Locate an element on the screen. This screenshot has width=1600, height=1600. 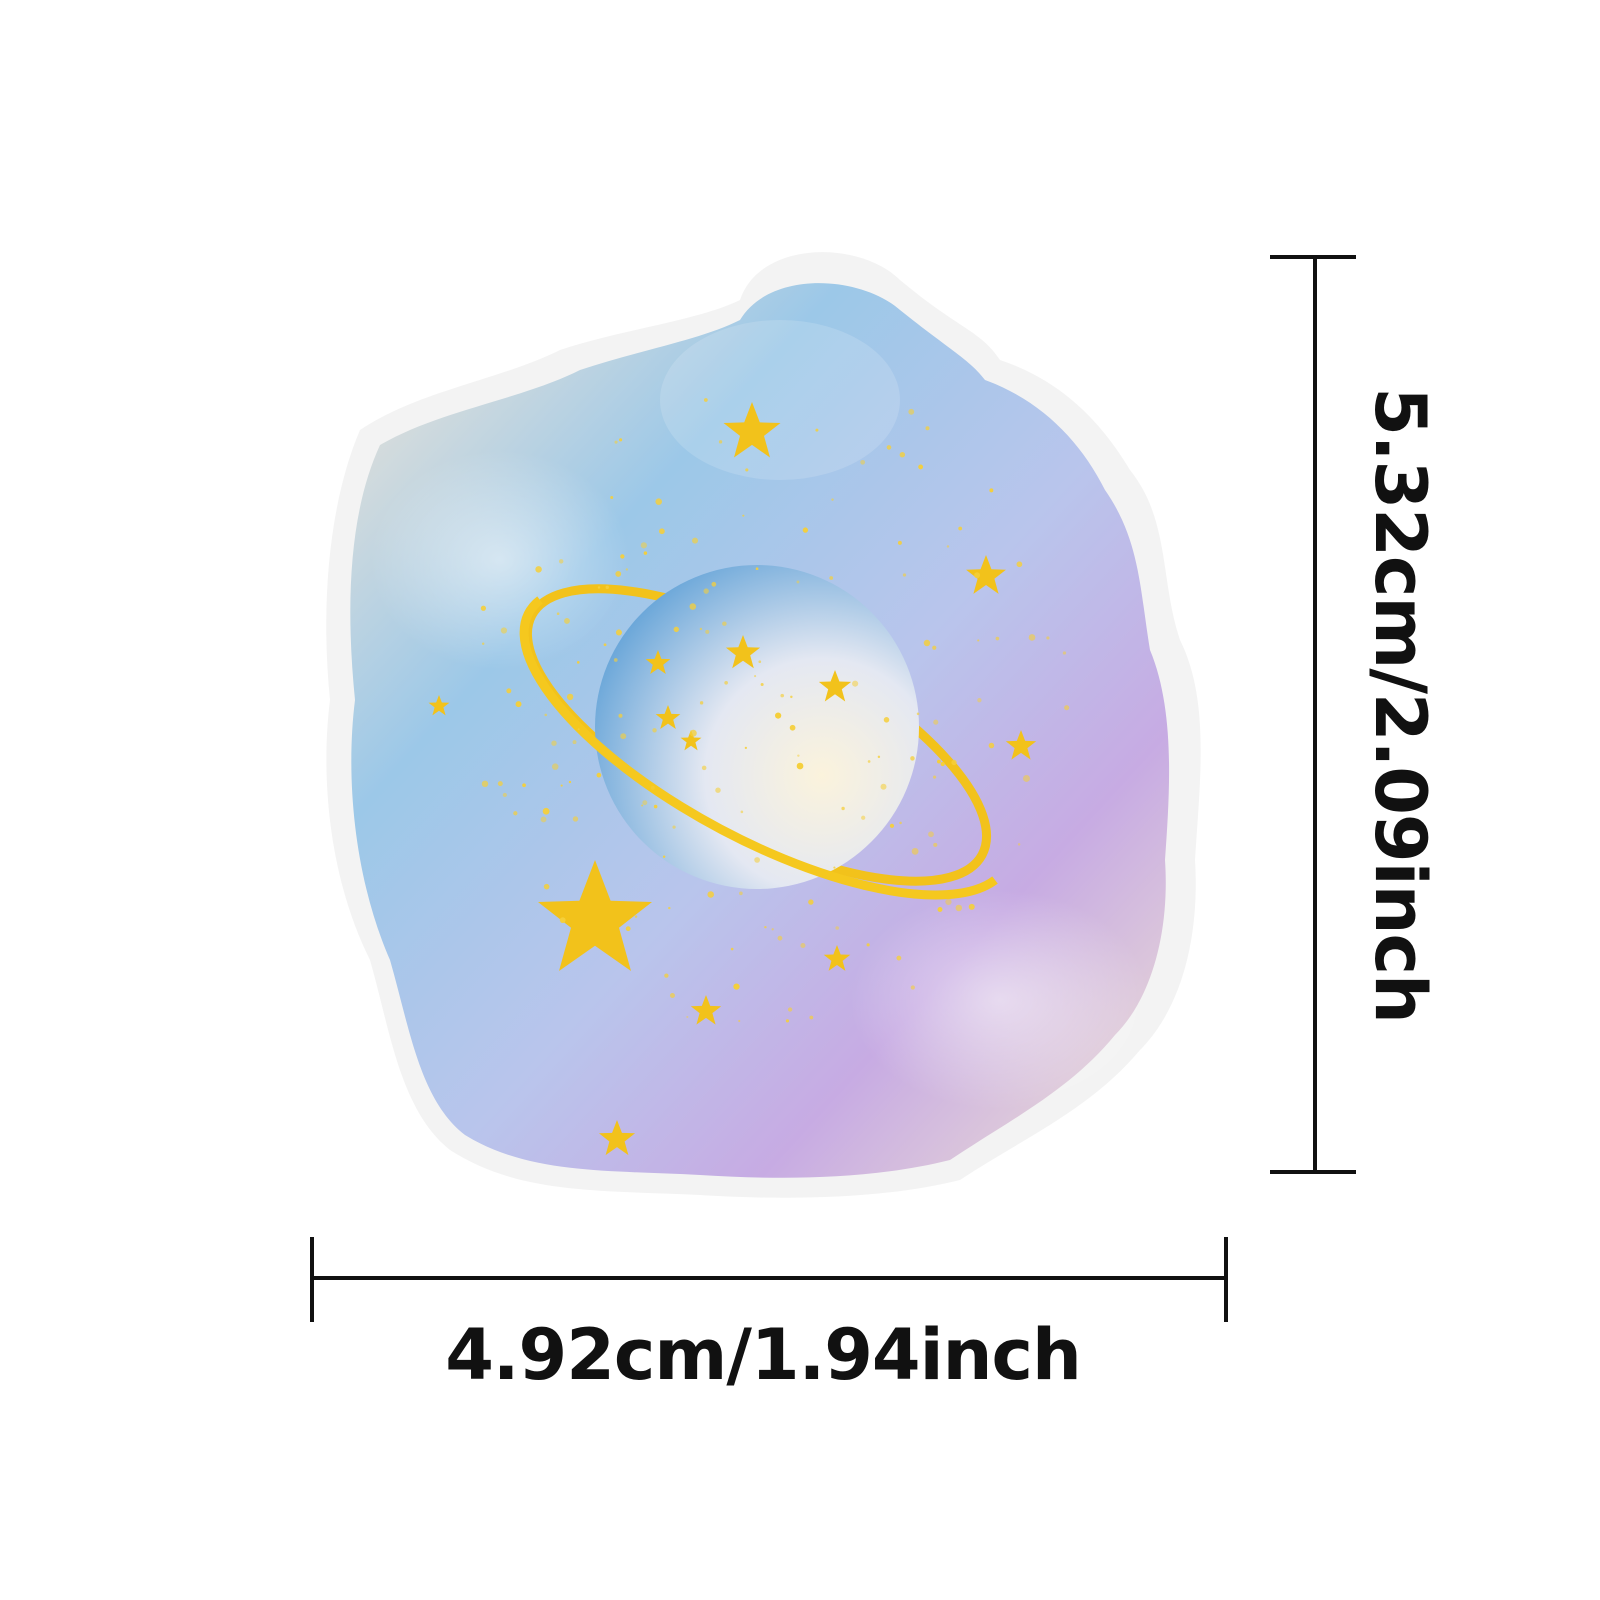
width-dimension-line is located at coordinates (769, 1279).